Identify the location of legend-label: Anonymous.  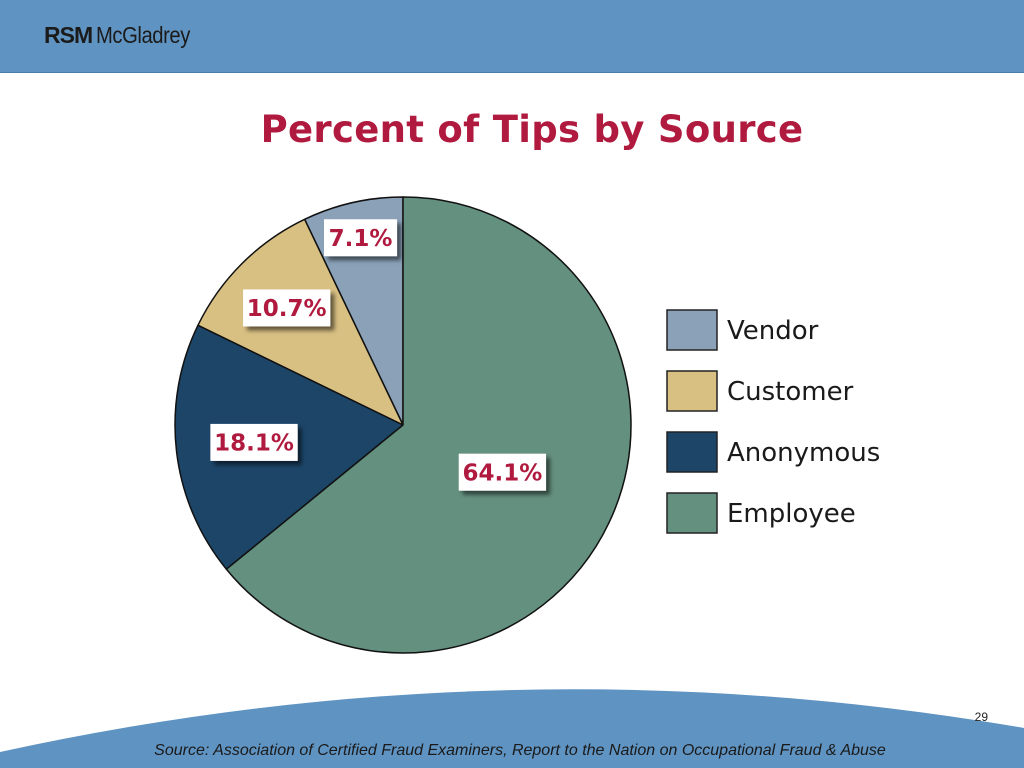
(803, 453).